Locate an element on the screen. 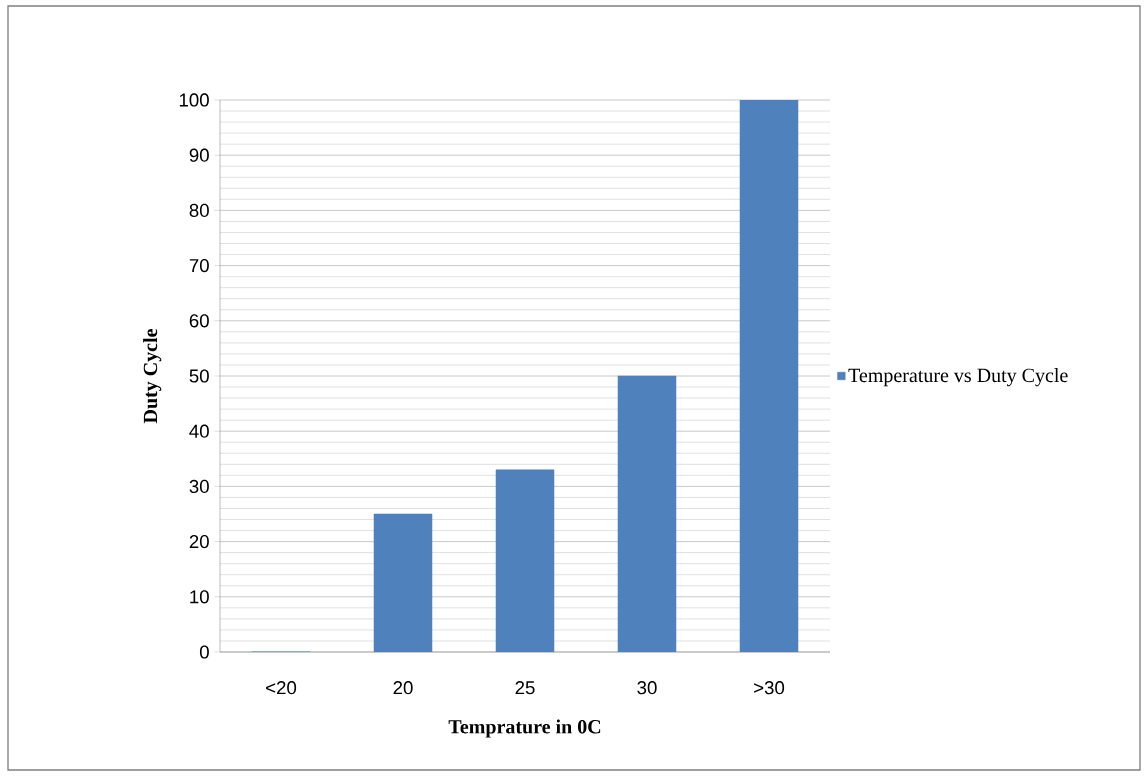 The image size is (1147, 776). y-tick-label: 30 is located at coordinates (199, 486).